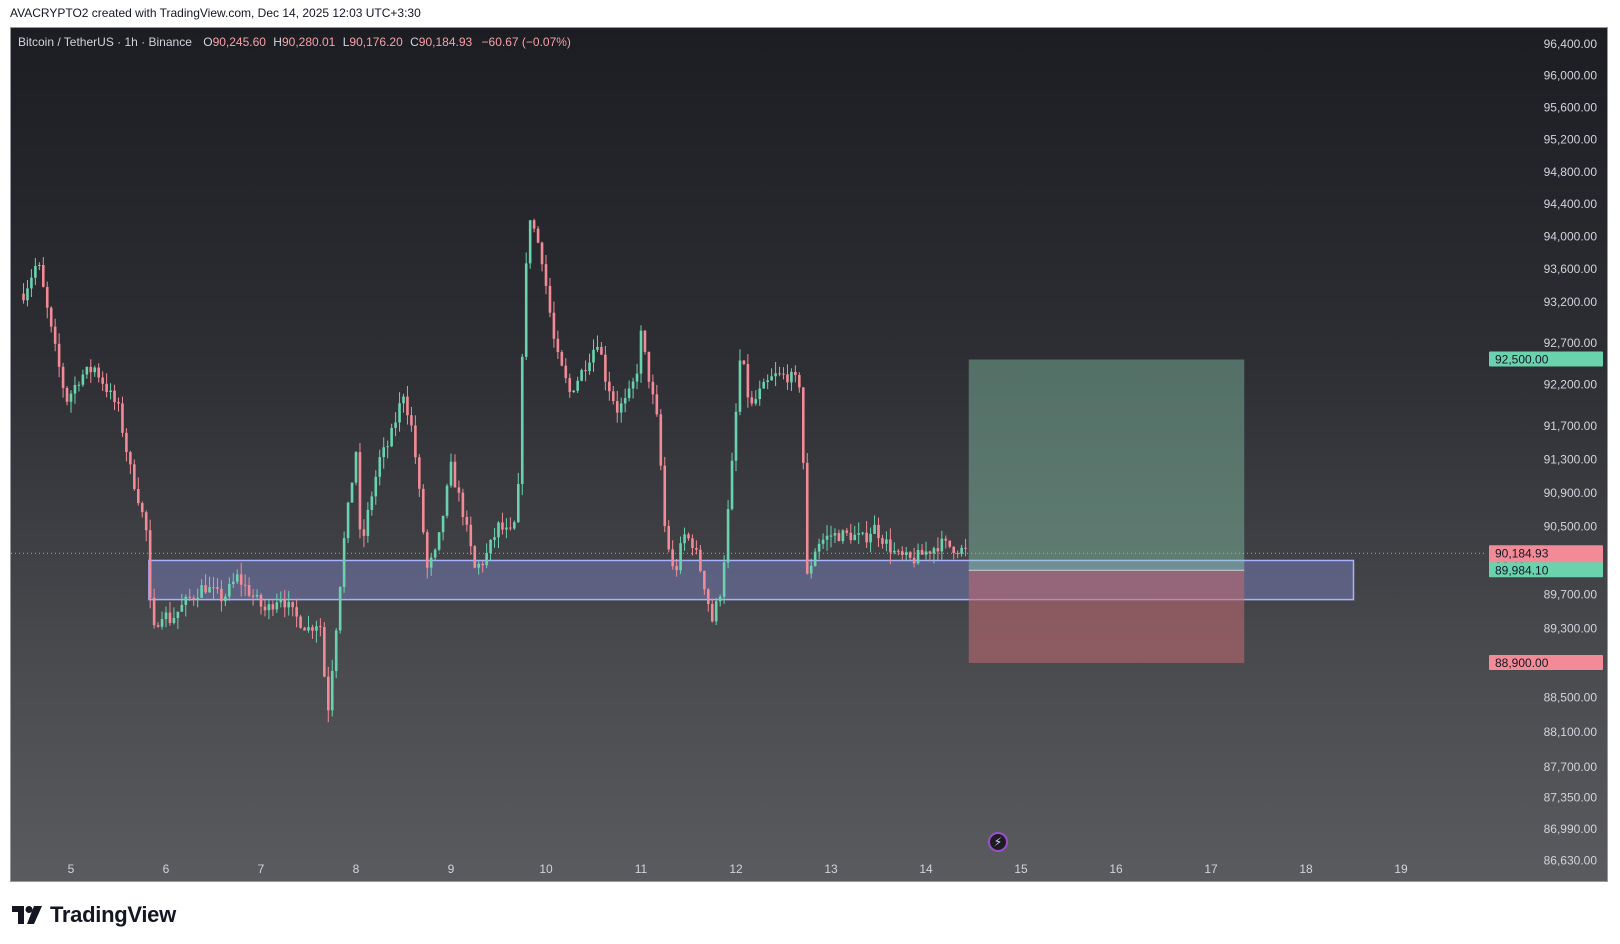 This screenshot has height=944, width=1620. I want to click on y-tick-label: 91,700.00, so click(1571, 426).